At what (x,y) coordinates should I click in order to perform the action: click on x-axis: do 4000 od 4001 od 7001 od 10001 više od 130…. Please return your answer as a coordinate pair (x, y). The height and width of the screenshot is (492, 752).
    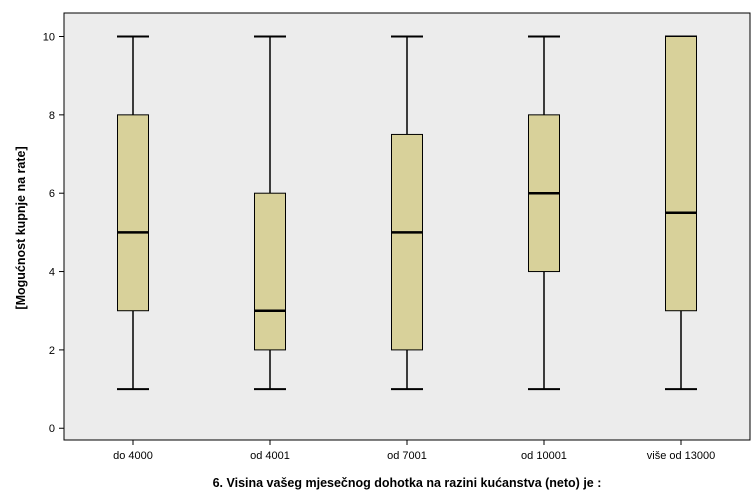
    Looking at the image, I should click on (414, 451).